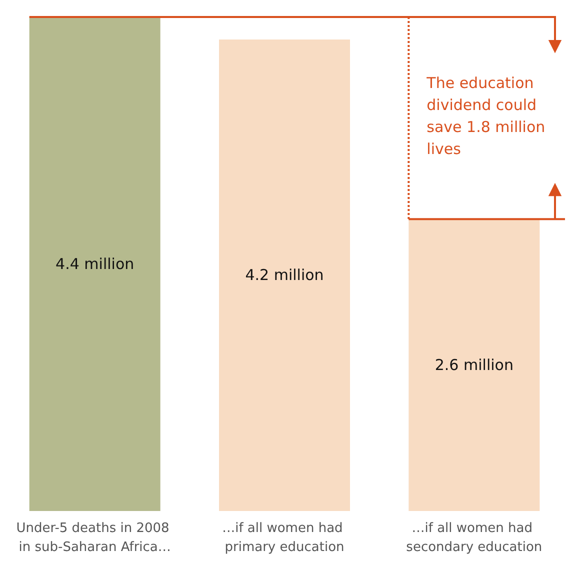  I want to click on data-label: 4.4 million, so click(95, 264).